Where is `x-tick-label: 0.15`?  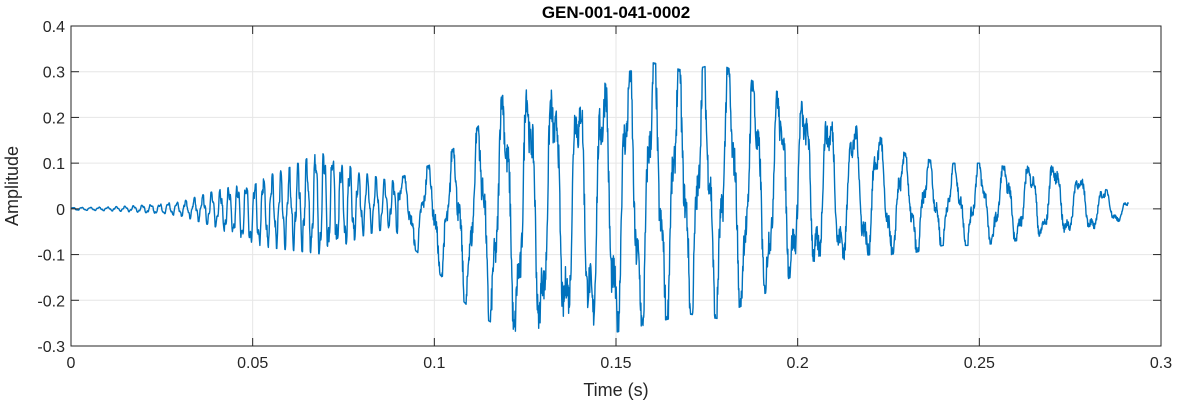
x-tick-label: 0.15 is located at coordinates (615, 363).